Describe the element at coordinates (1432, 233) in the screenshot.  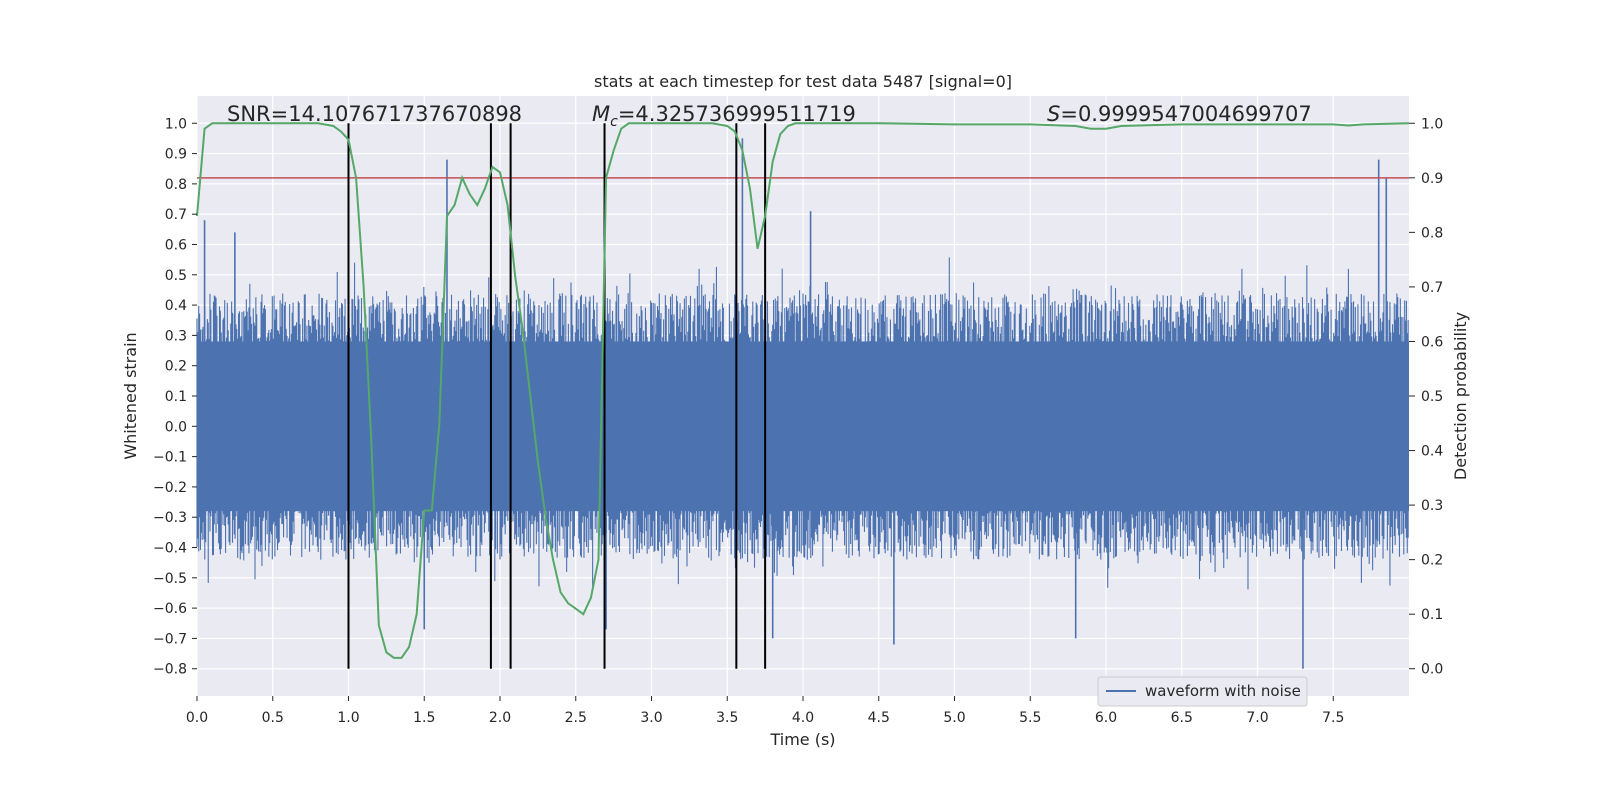
I see `y-right-tick-label: 0.8` at that location.